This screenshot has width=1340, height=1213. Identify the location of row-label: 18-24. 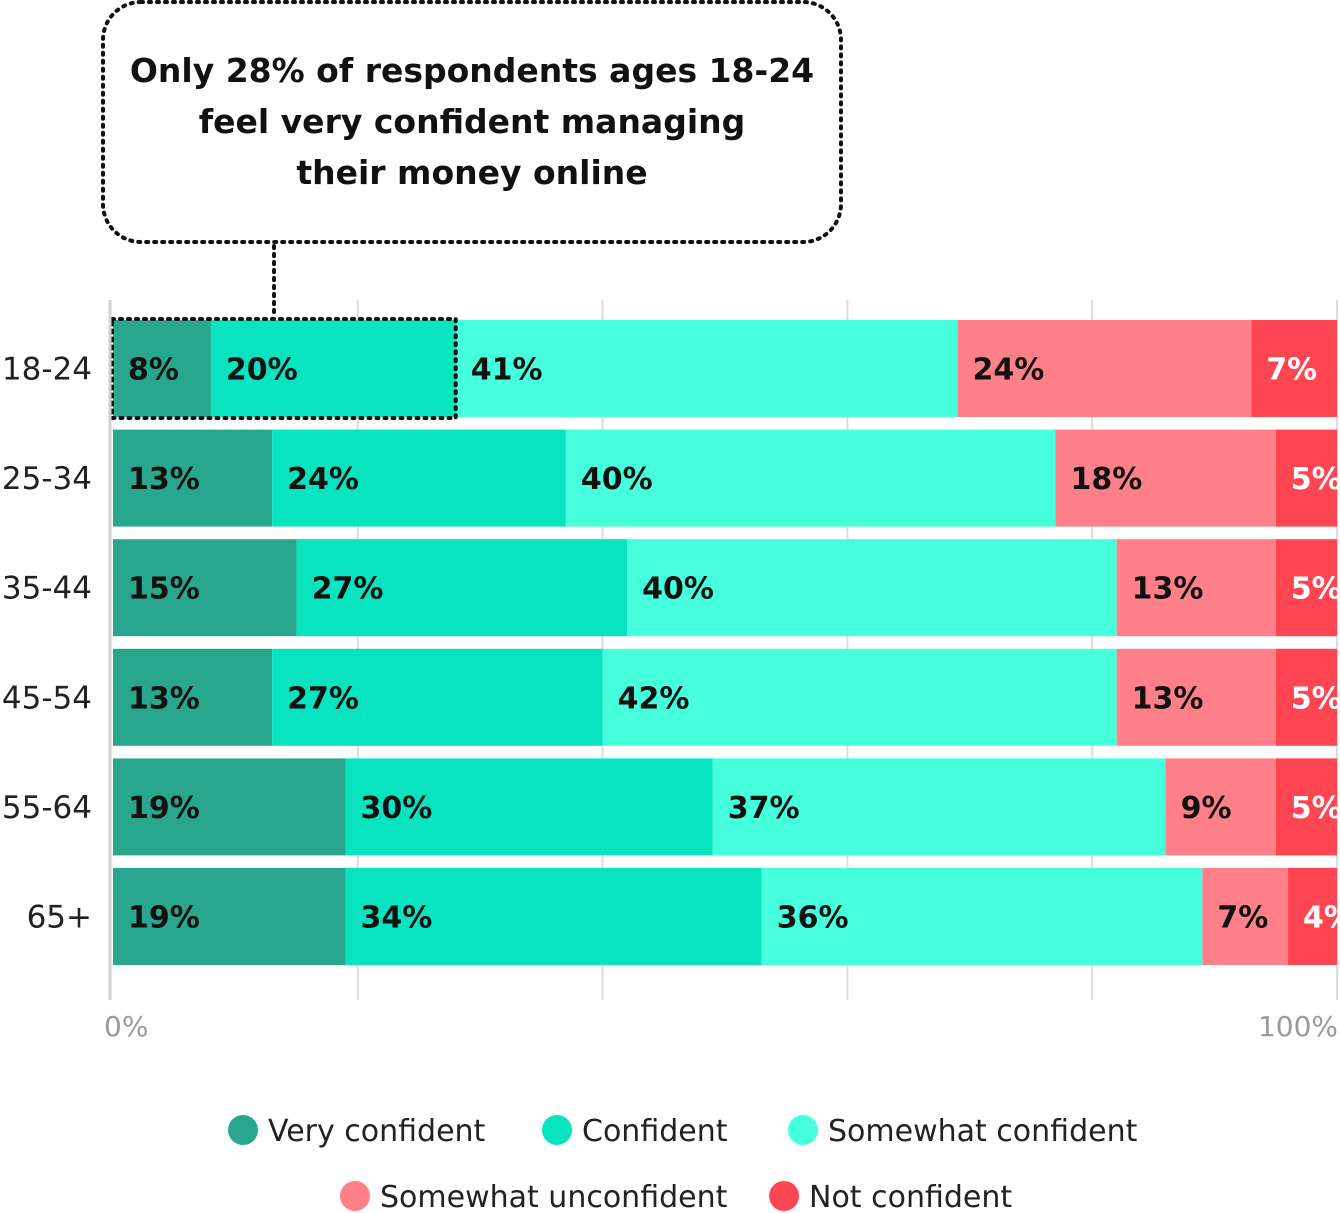
(47, 370).